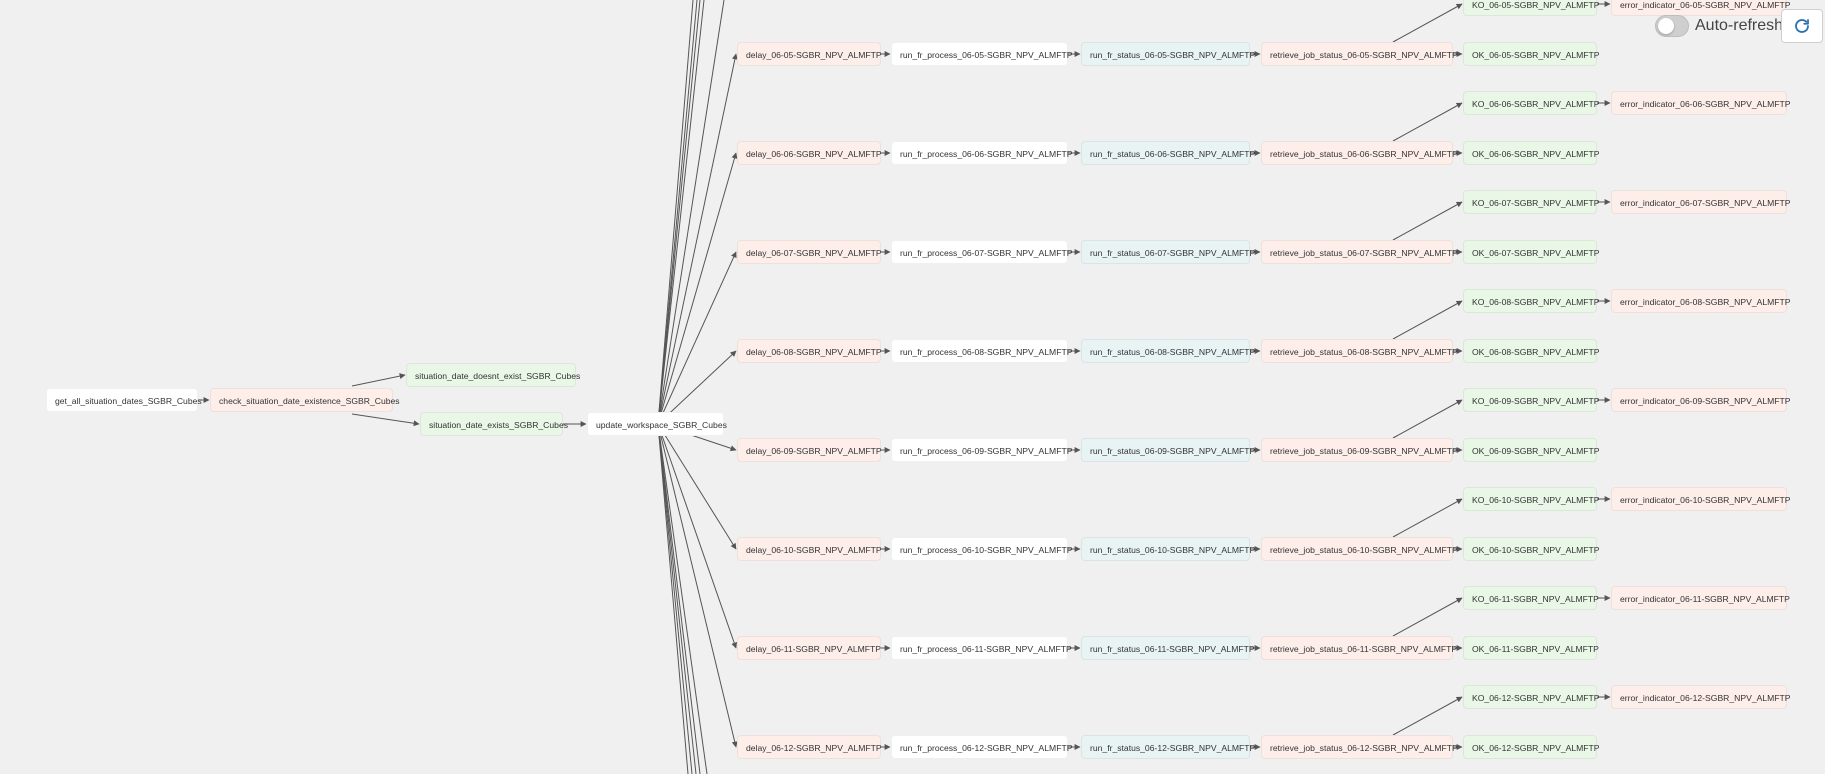  Describe the element at coordinates (1531, 54) in the screenshot. I see `task-node-ok-06-05: OK_06-05-SGBR_NPV_ALMFTP` at that location.